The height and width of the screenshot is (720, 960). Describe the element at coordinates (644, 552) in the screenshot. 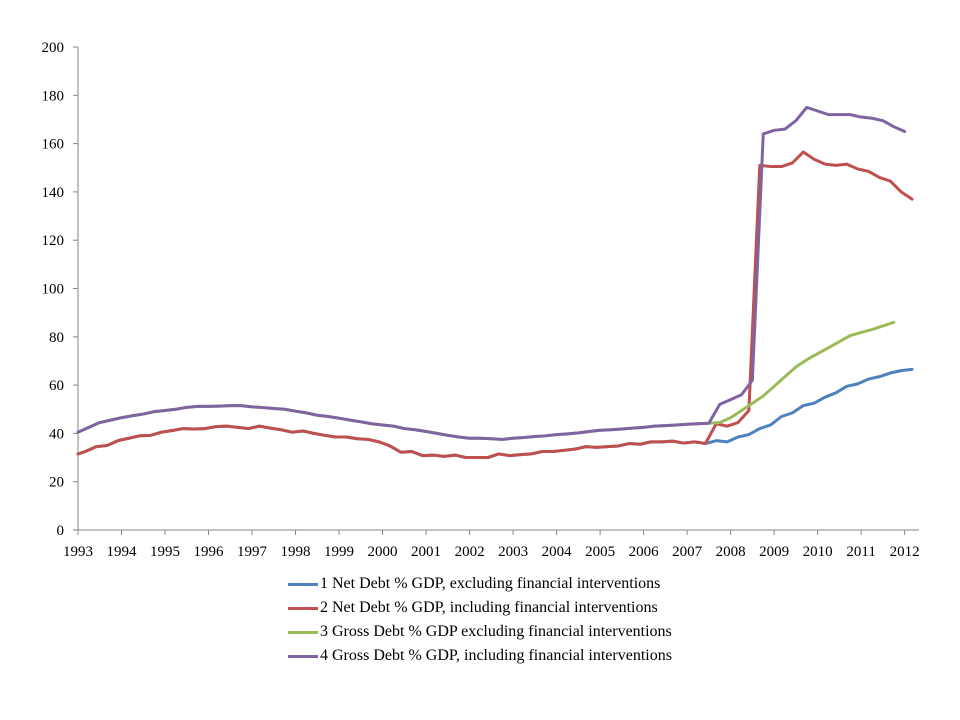

I see `x-tick-label: 2006` at that location.